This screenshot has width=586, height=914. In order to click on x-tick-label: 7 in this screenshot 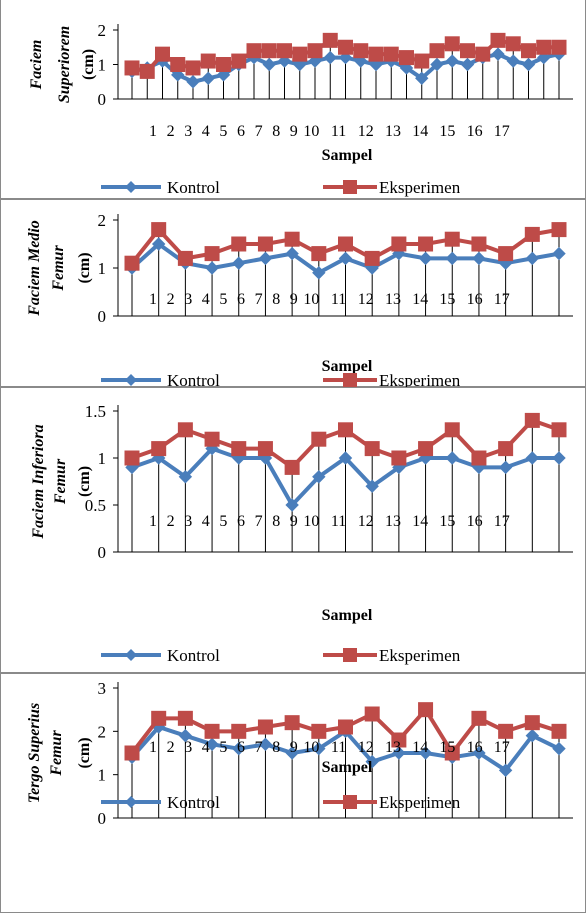, I will do `click(259, 299)`.